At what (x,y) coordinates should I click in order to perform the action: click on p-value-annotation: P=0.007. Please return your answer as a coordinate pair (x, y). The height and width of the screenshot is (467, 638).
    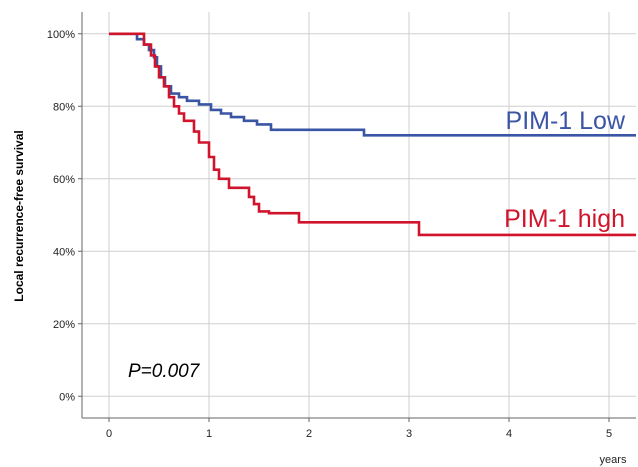
    Looking at the image, I should click on (164, 371).